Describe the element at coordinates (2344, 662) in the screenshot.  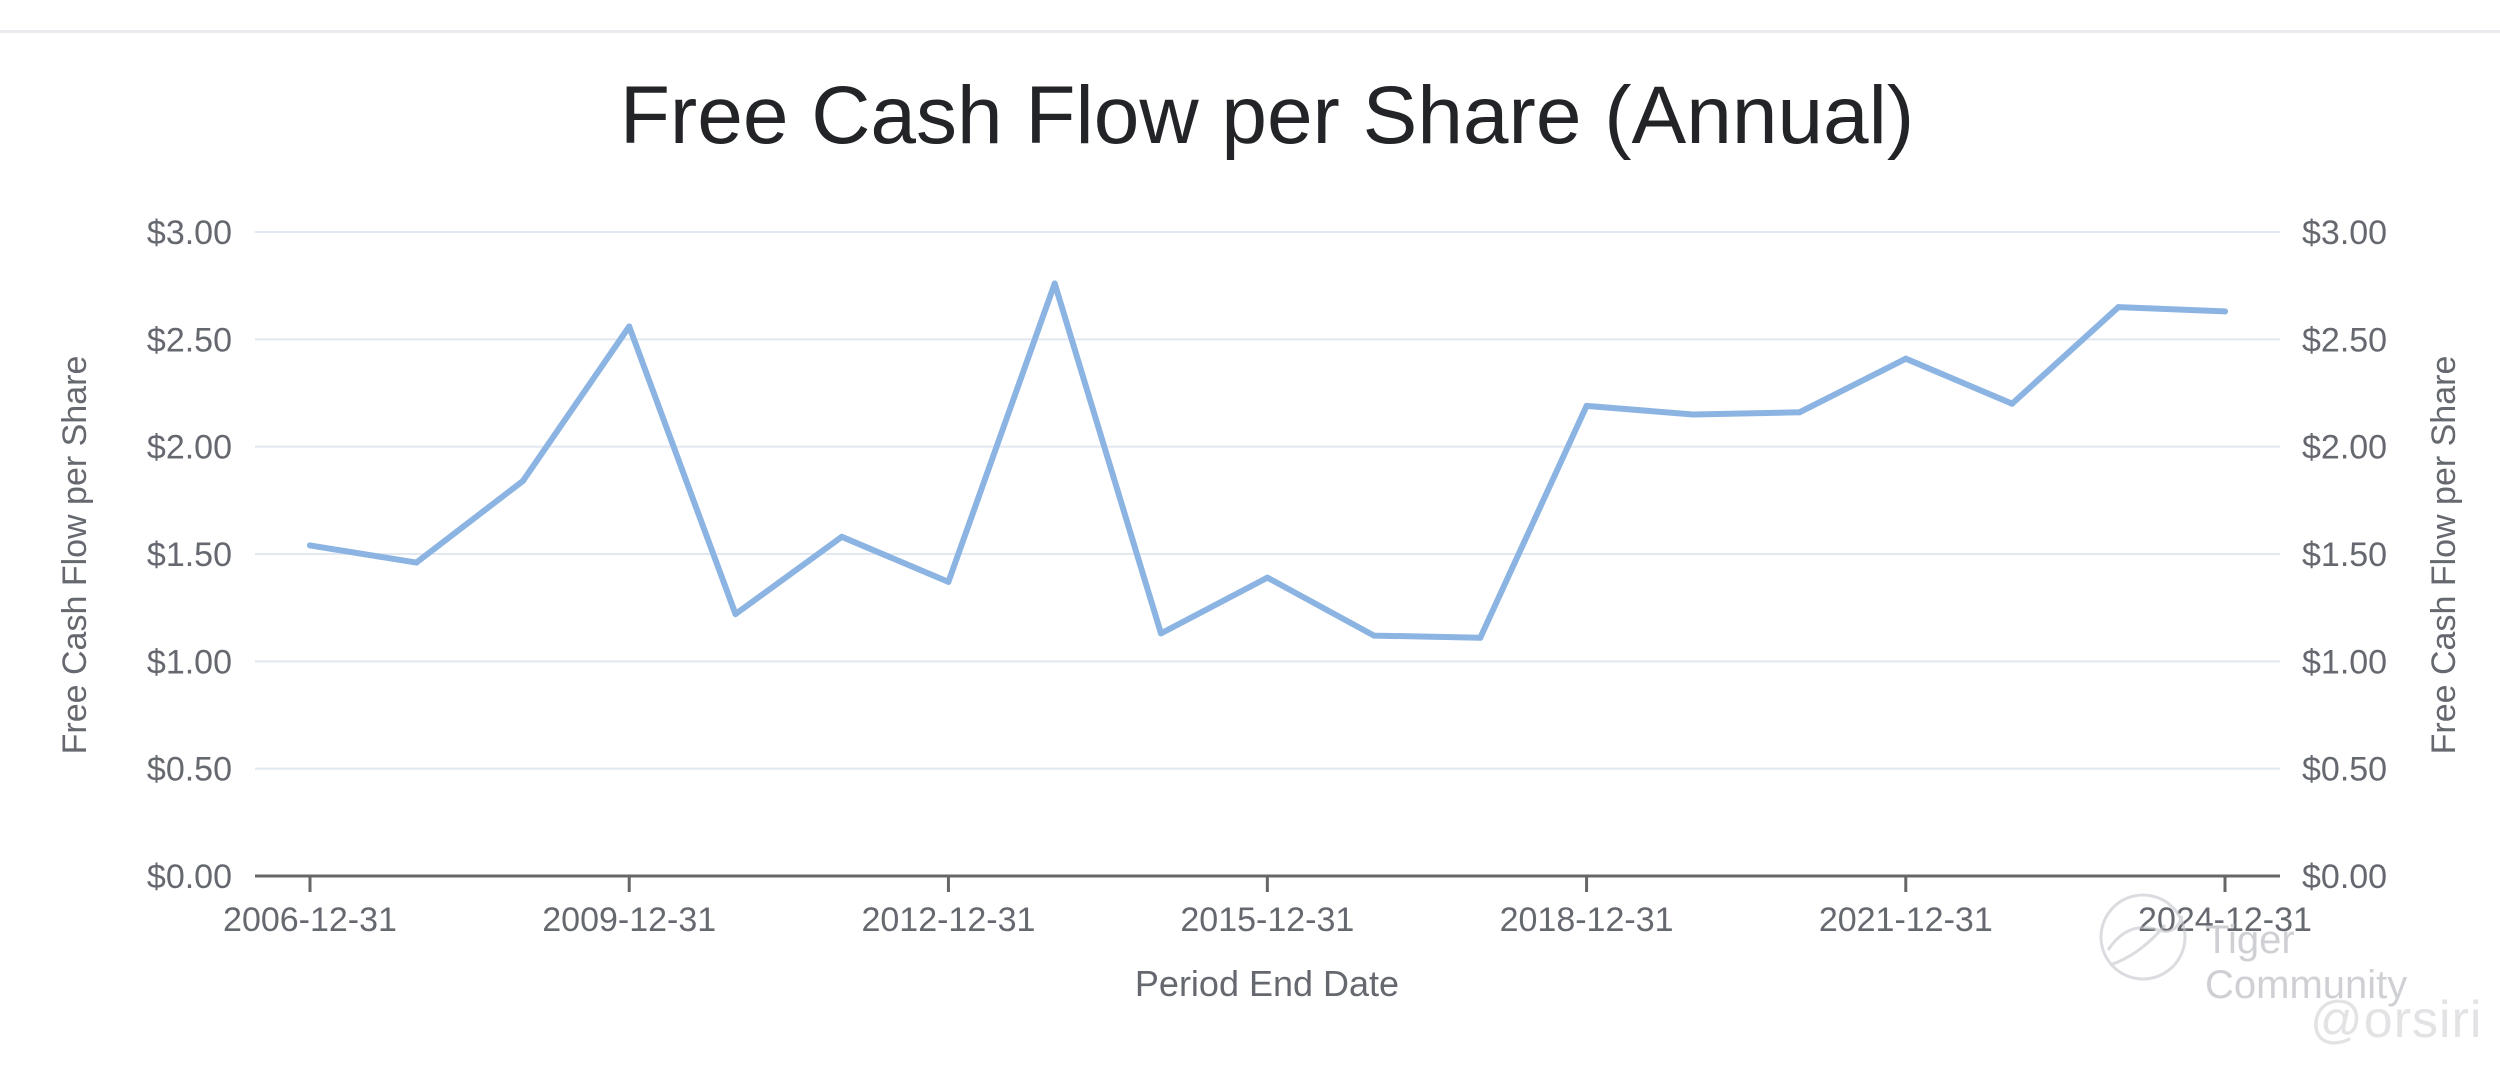
I see `y-tick-label-right: $1.00` at that location.